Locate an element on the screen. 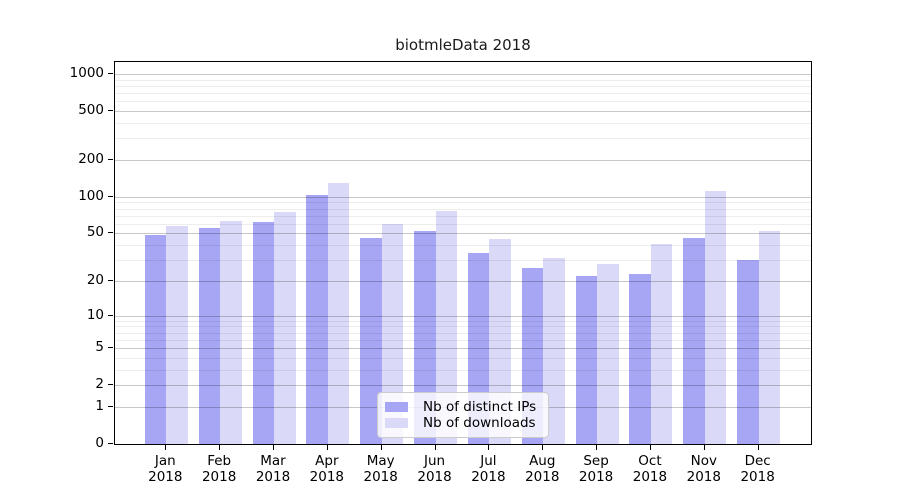 This screenshot has height=500, width=900. legend: Nb of distinct IPs Nb of downloads is located at coordinates (463, 415).